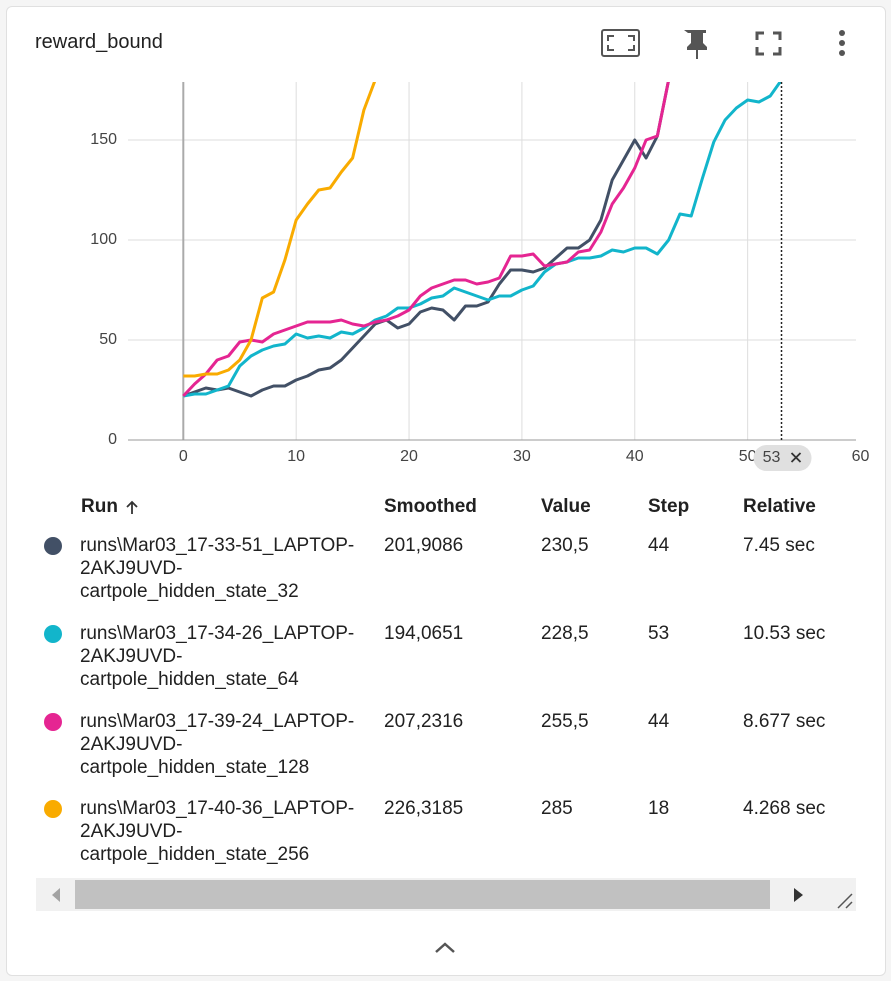 This screenshot has width=891, height=981. What do you see at coordinates (845, 901) in the screenshot?
I see `resize-handle` at bounding box center [845, 901].